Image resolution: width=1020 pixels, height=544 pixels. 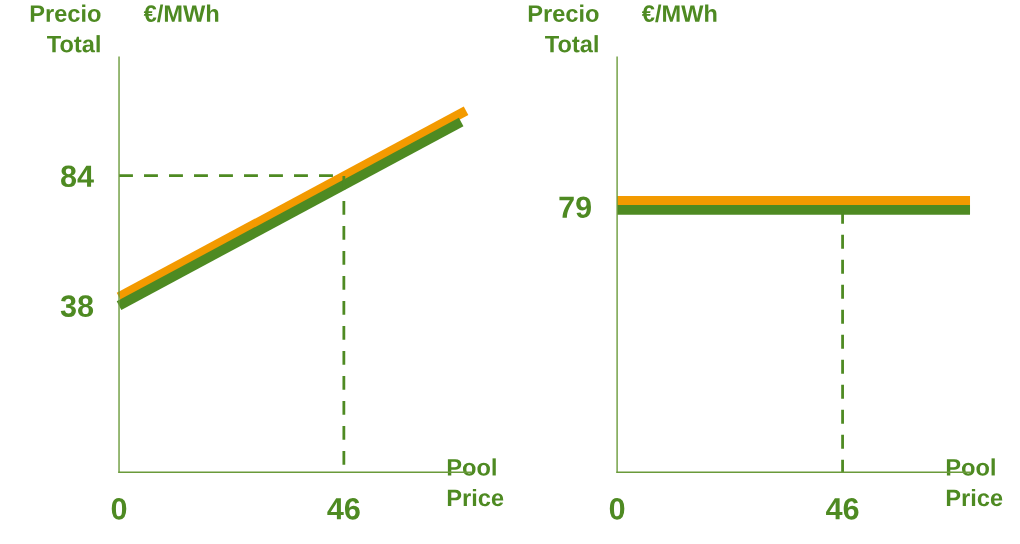 What do you see at coordinates (575, 207) in the screenshot?
I see `annotation: 79` at bounding box center [575, 207].